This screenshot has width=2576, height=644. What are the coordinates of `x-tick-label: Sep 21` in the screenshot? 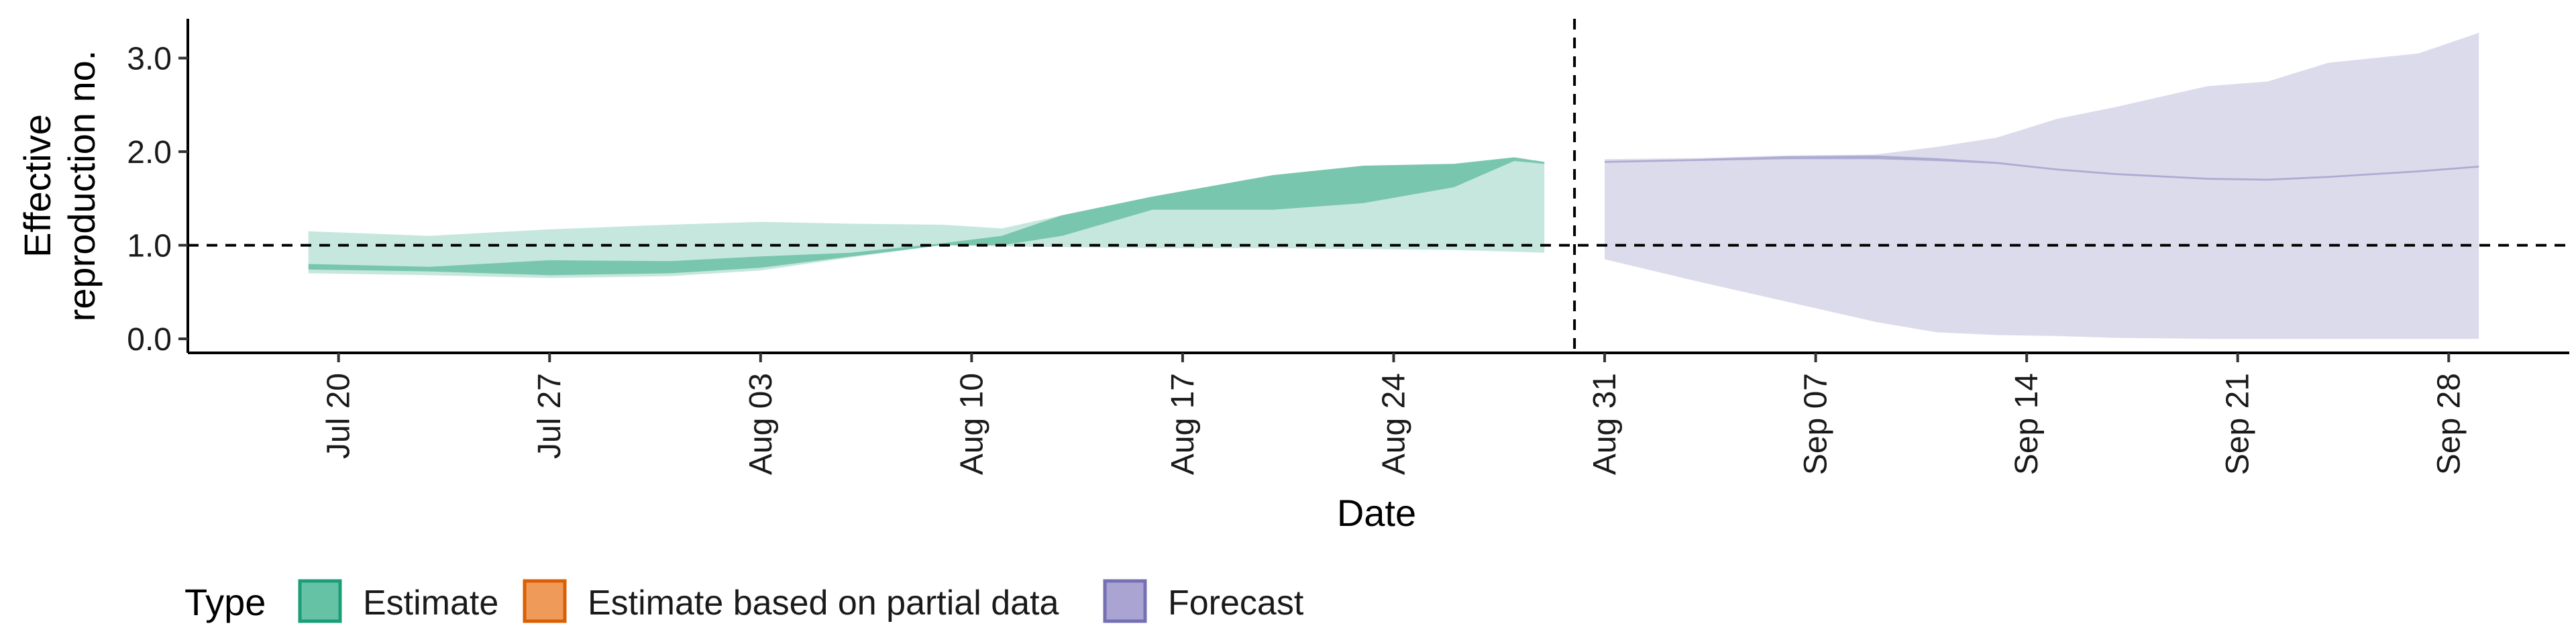 It's located at (2238, 424).